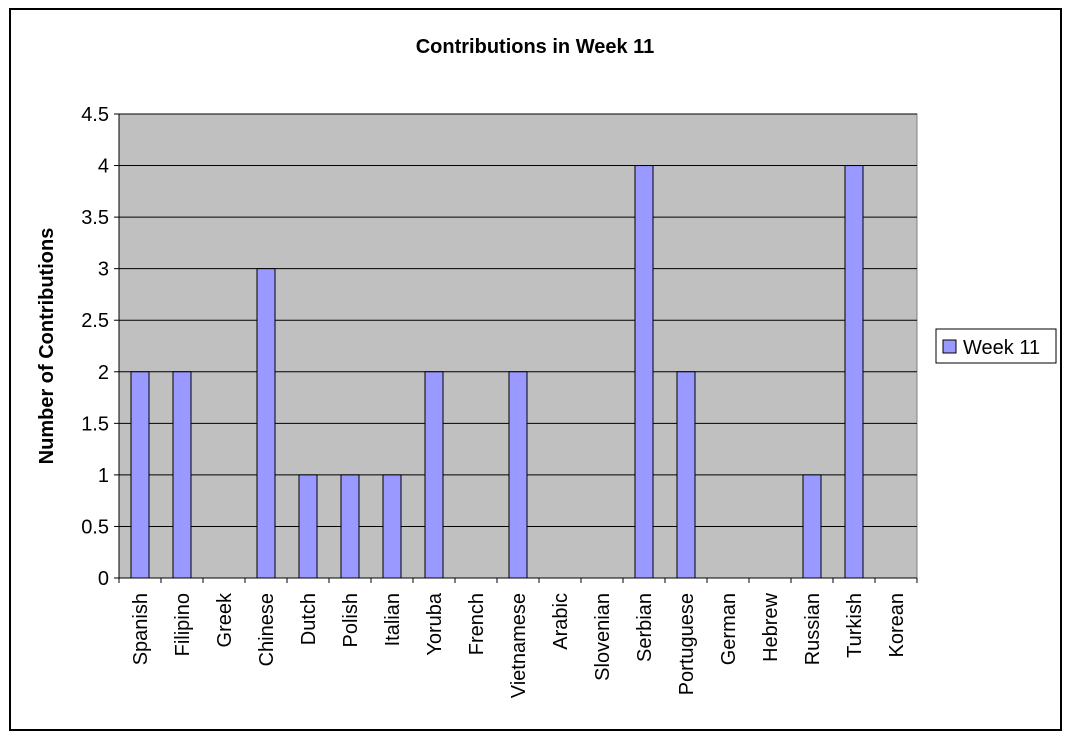 The height and width of the screenshot is (741, 1074). What do you see at coordinates (518, 475) in the screenshot?
I see `bar-vietnamese` at bounding box center [518, 475].